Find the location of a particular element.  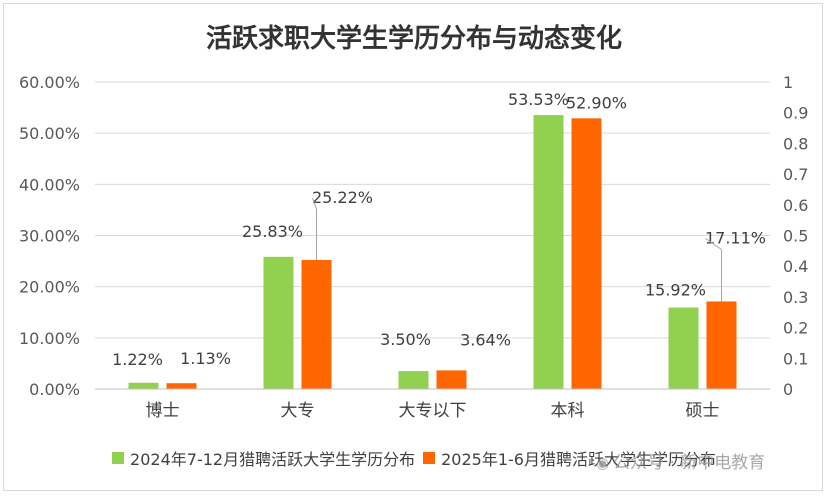

x-tick-label: 本科 is located at coordinates (568, 411).